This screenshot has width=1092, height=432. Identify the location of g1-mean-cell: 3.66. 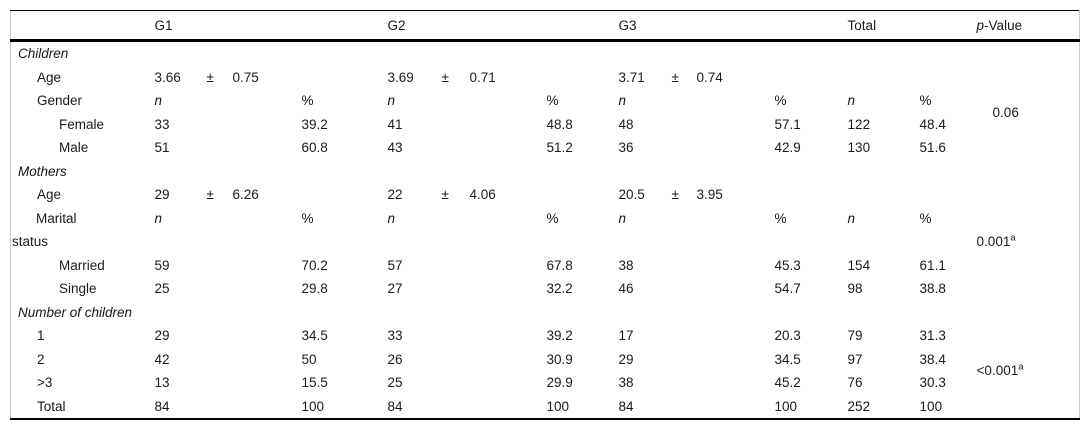
(167, 77).